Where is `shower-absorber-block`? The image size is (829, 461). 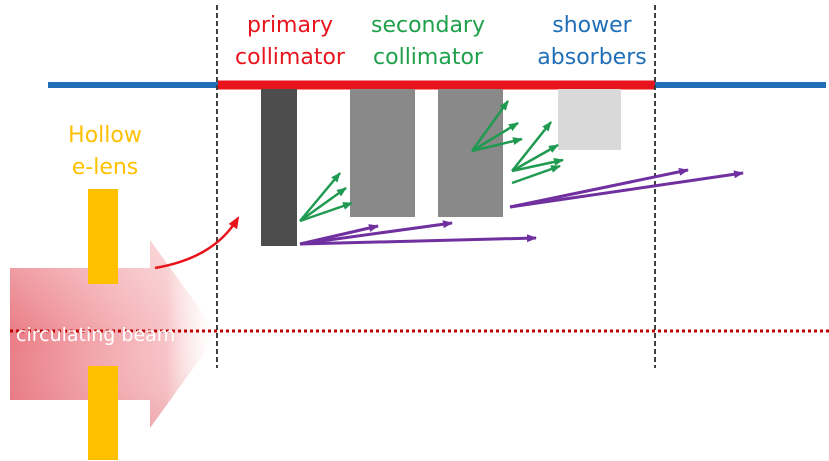 shower-absorber-block is located at coordinates (589, 119).